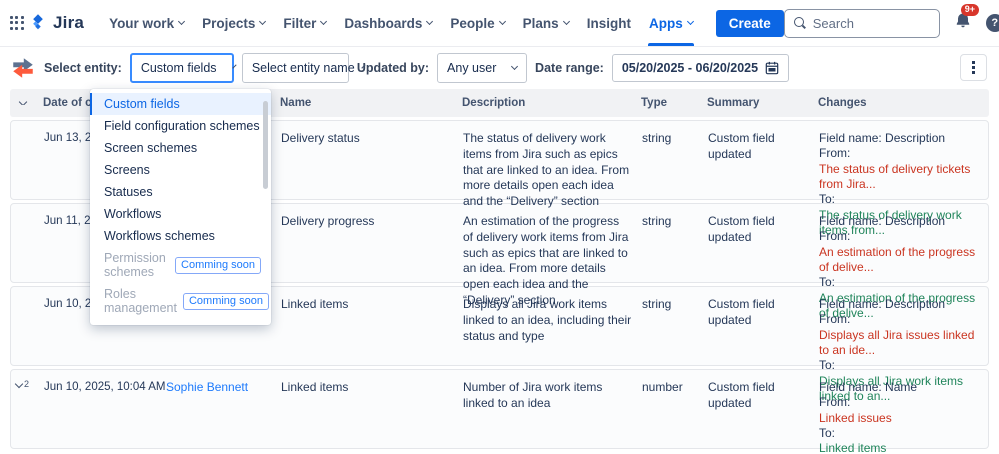  I want to click on more-options-button, so click(973, 67).